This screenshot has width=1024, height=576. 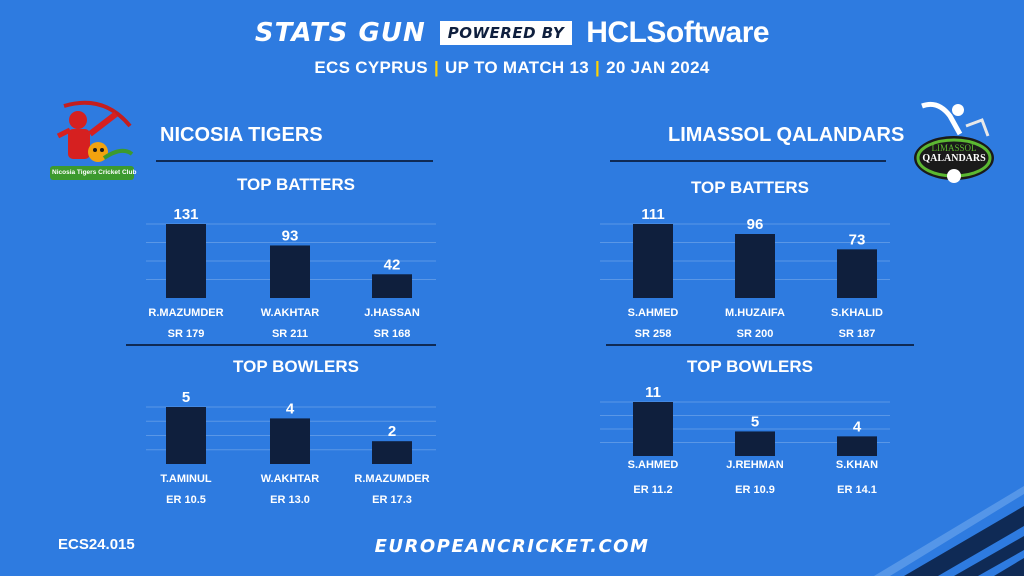 I want to click on match-info: UP TO MATCH 13, so click(x=517, y=67).